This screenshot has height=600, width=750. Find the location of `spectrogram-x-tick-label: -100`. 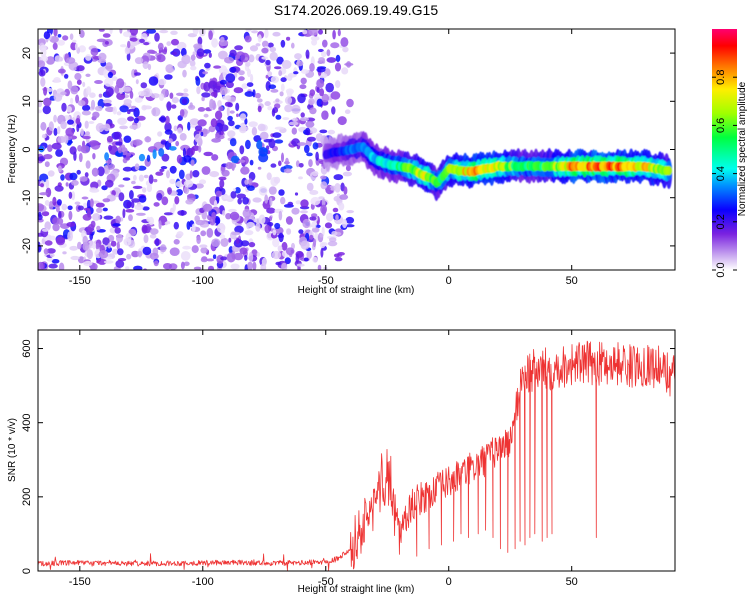

spectrogram-x-tick-label: -100 is located at coordinates (203, 281).